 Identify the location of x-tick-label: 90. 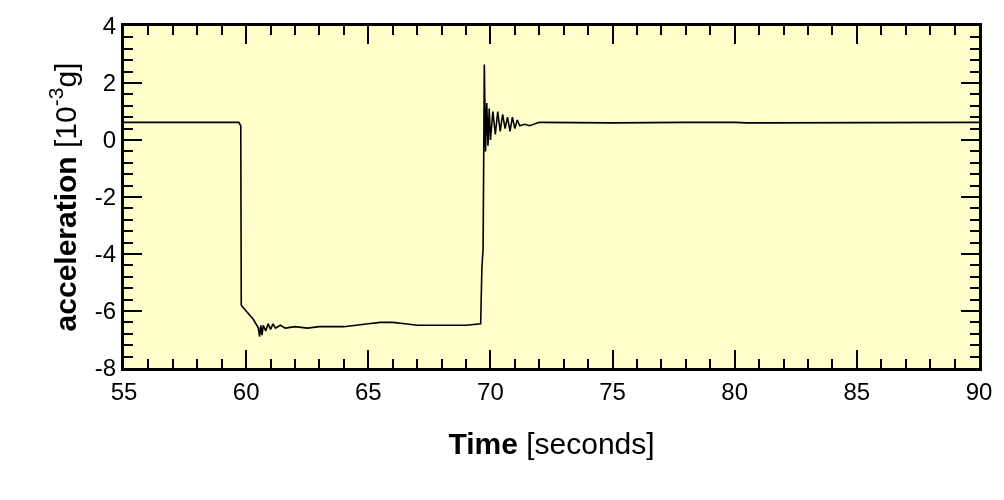
(979, 391).